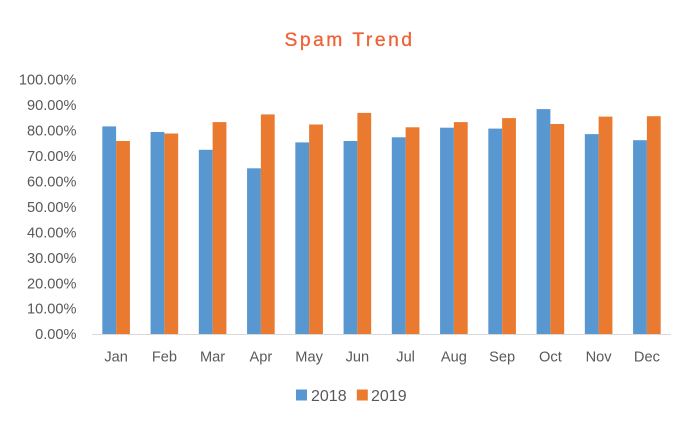  I want to click on svg-text: 2019, so click(389, 396).